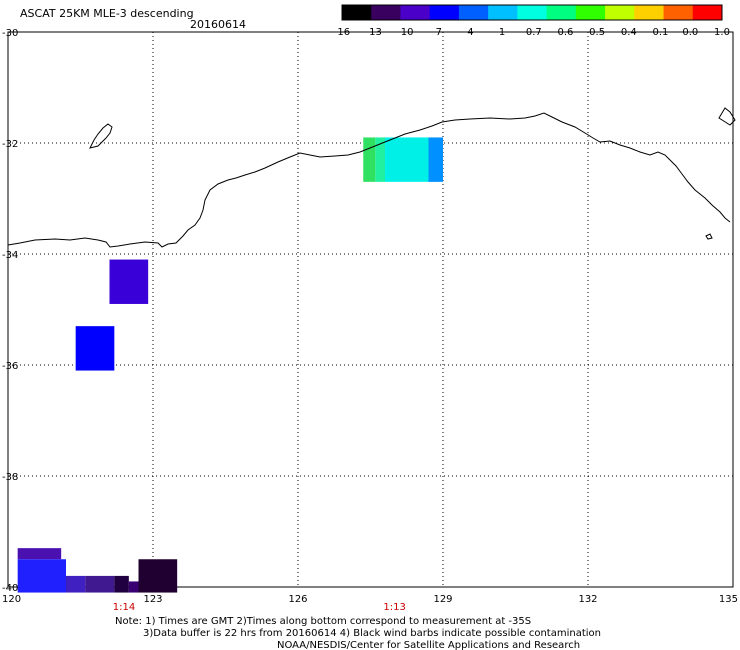  What do you see at coordinates (10, 366) in the screenshot?
I see `lat-tick-label: -36` at bounding box center [10, 366].